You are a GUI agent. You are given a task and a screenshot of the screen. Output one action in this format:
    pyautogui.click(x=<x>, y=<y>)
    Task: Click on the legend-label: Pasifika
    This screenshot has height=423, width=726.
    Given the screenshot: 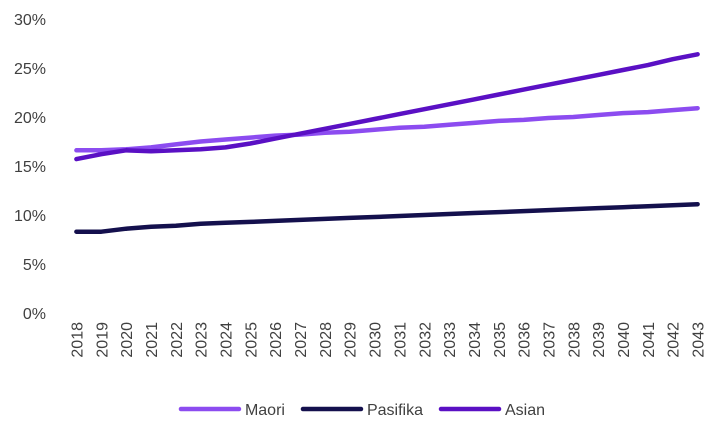 What is the action you would take?
    pyautogui.click(x=395, y=410)
    